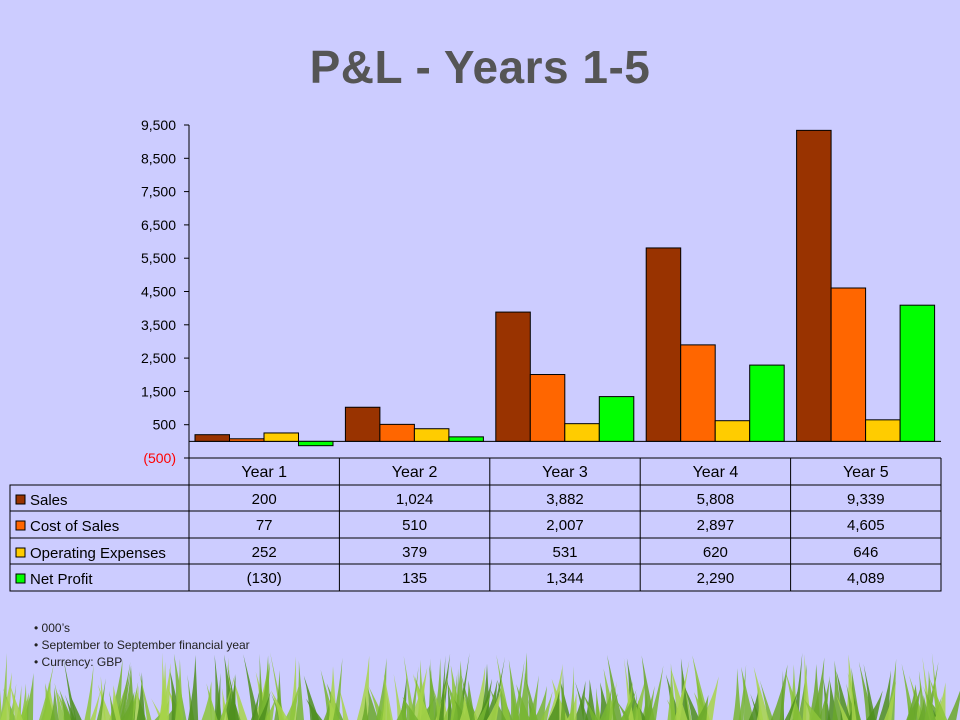  I want to click on y-tick-label: 500, so click(165, 425).